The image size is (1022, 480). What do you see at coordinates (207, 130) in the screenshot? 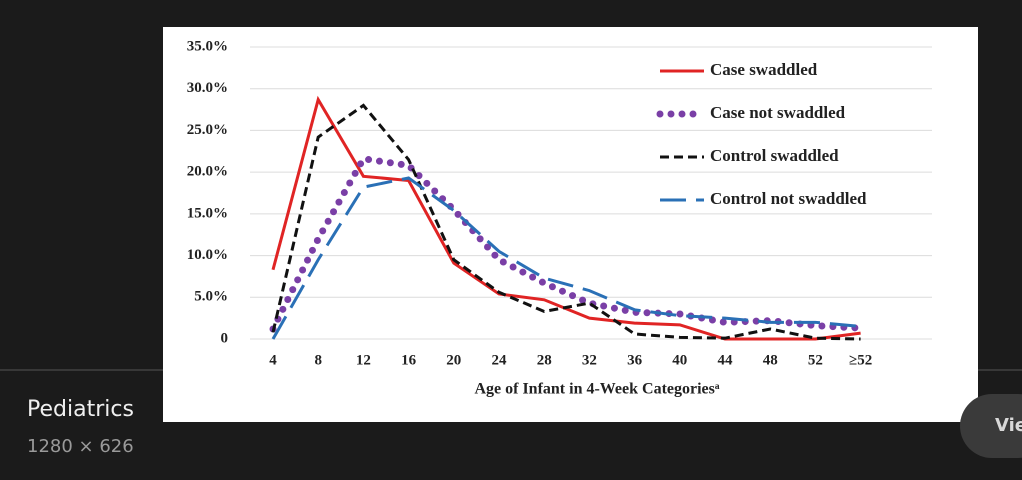
I see `y-tick-label: 25.0%` at bounding box center [207, 130].